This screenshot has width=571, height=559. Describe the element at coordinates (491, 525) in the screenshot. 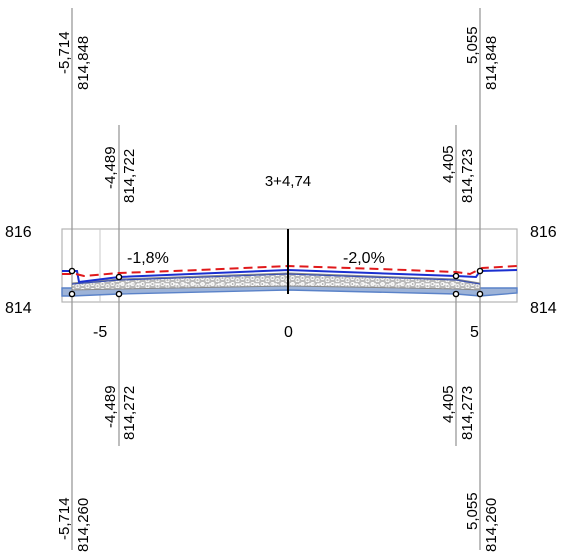

I see `bottom-outer-right-elev: 814,260` at that location.